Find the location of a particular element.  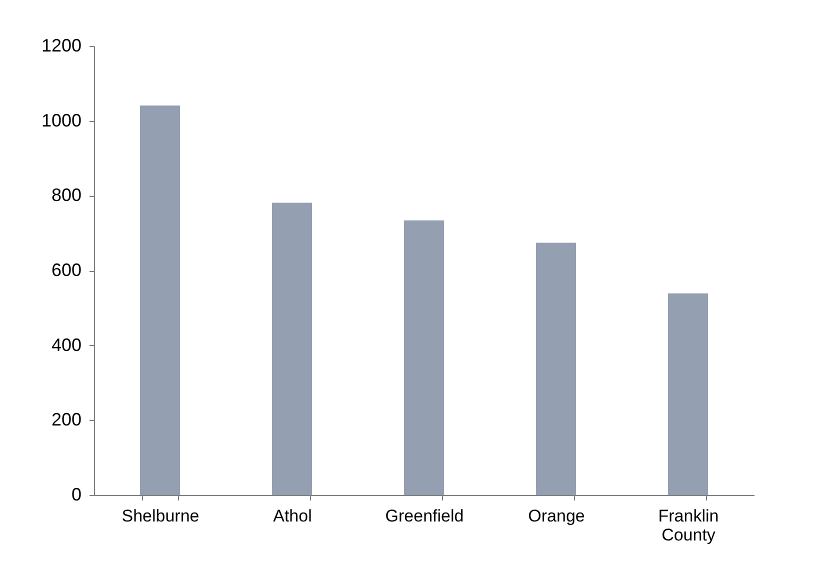

y-tick-label: 400 is located at coordinates (66, 344).